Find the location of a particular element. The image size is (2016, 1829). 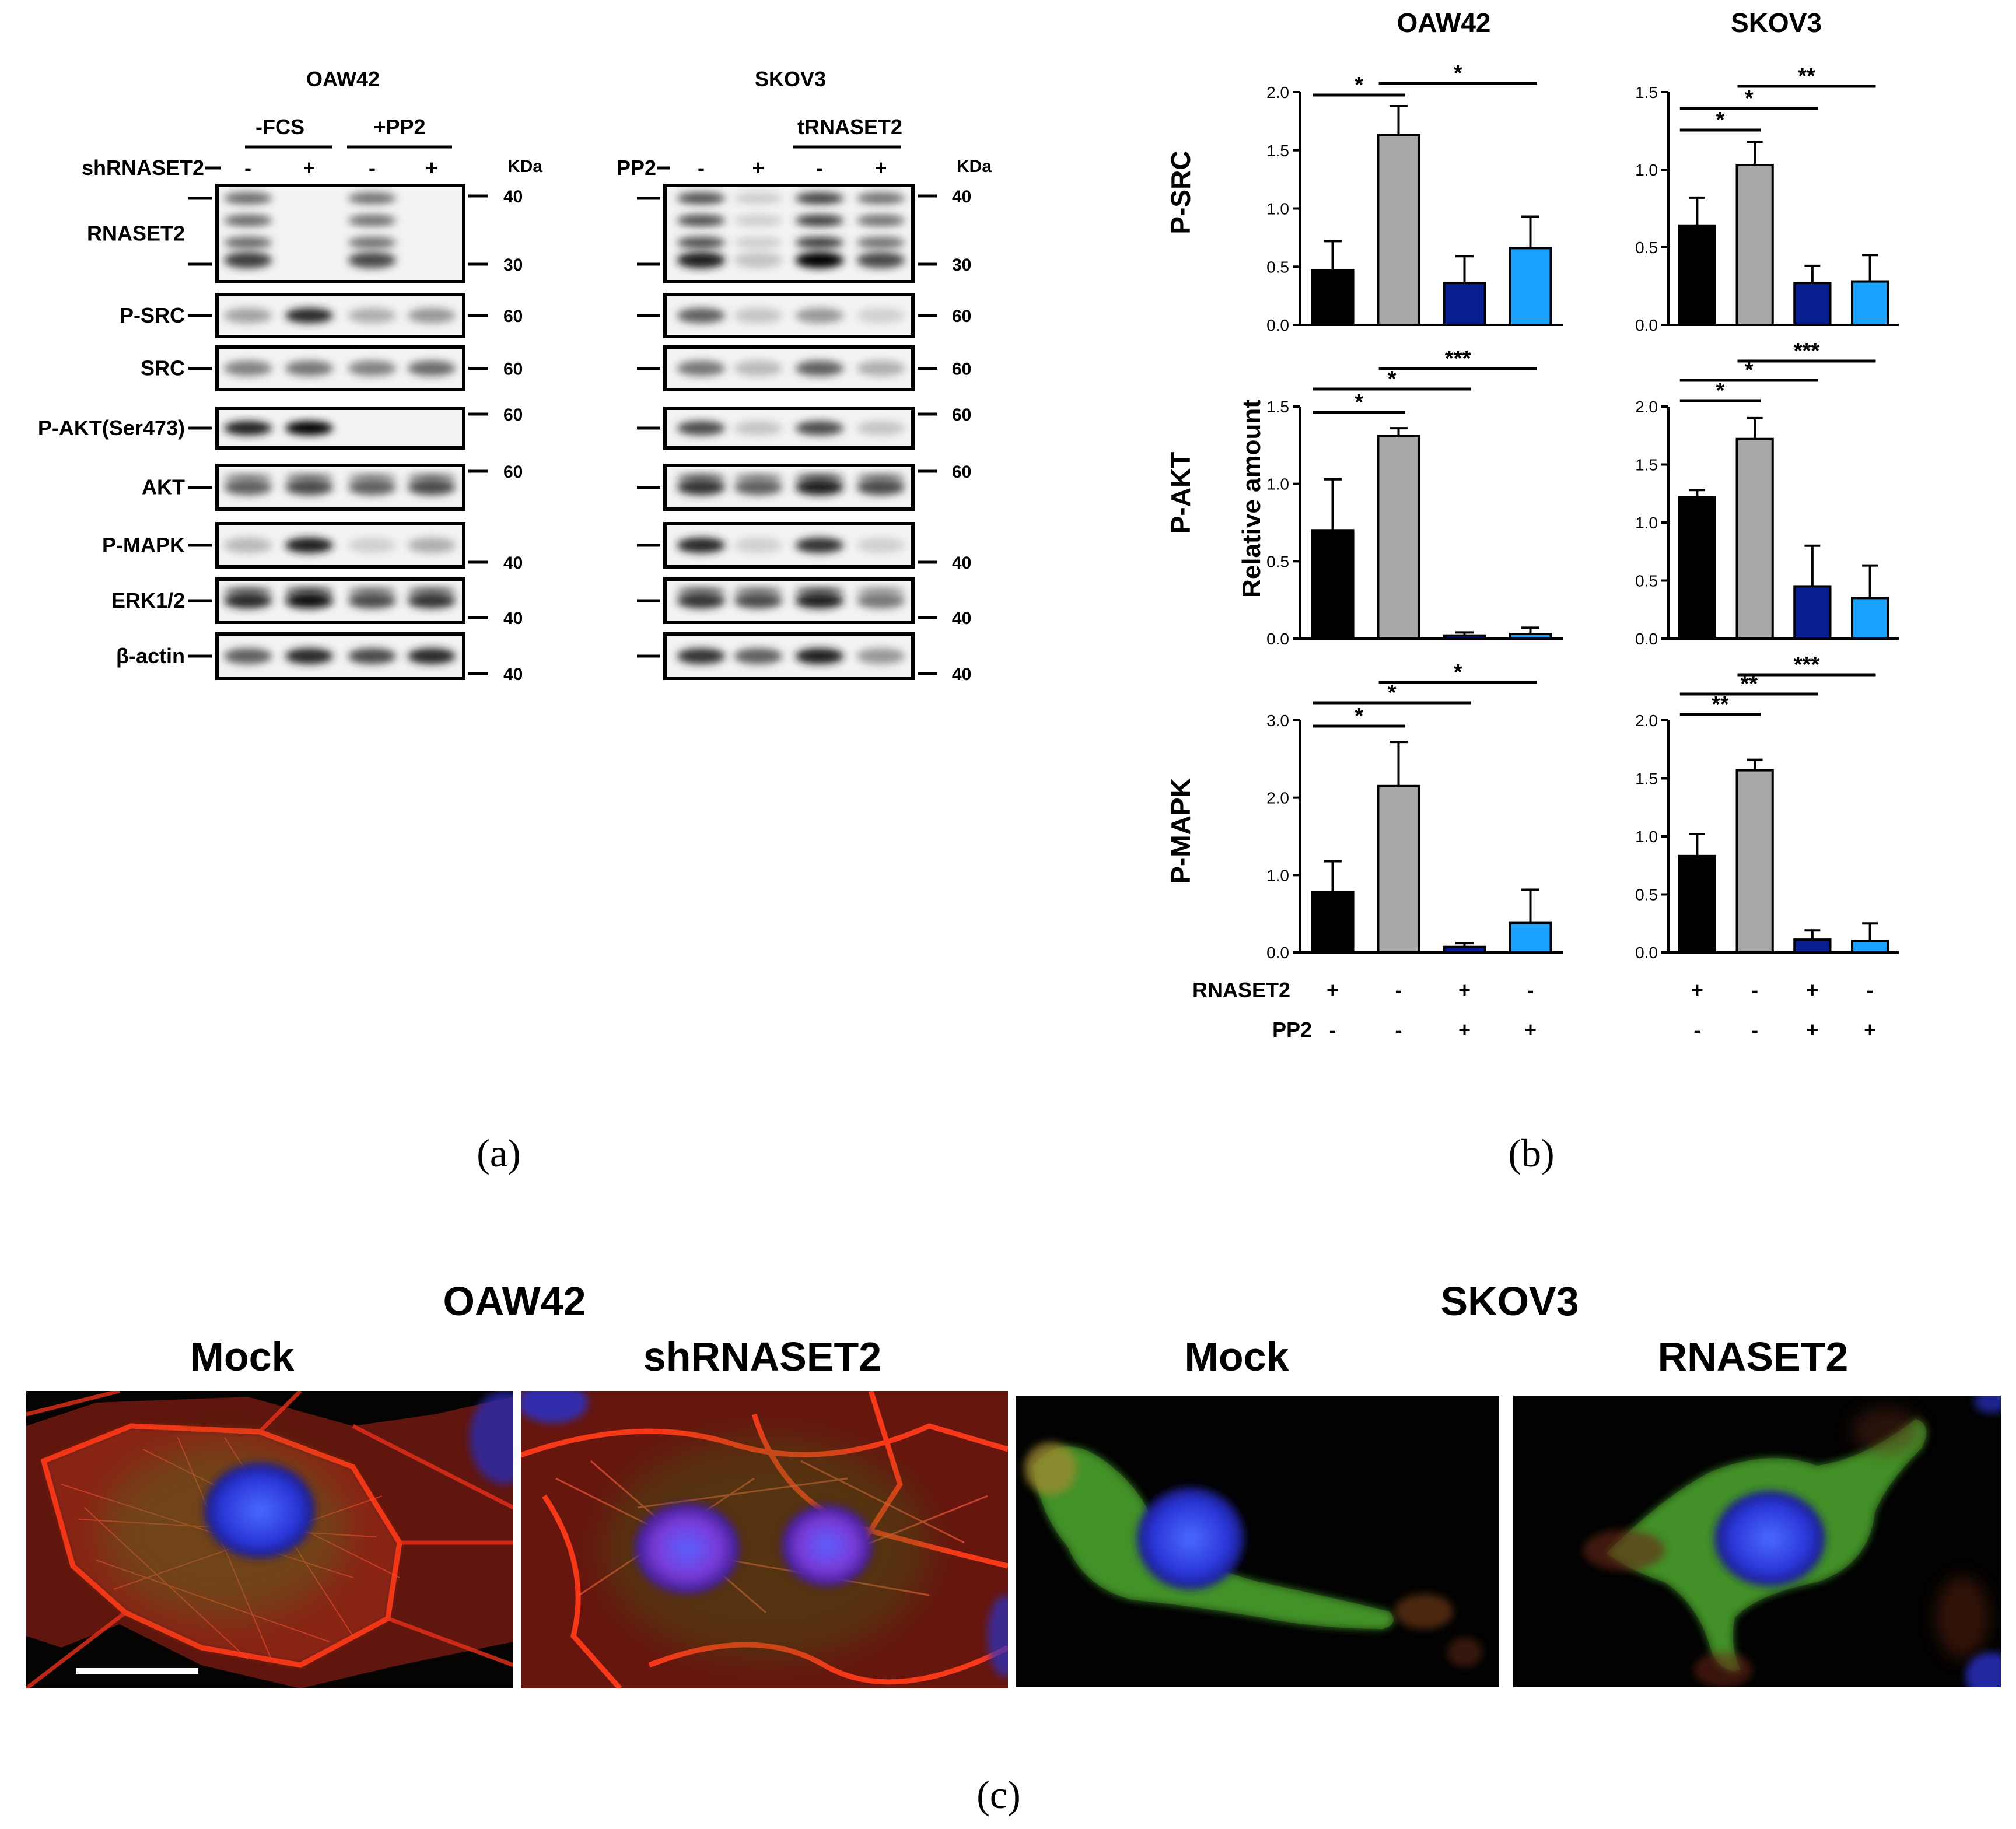

blot-group-label: +PP2 is located at coordinates (399, 127).